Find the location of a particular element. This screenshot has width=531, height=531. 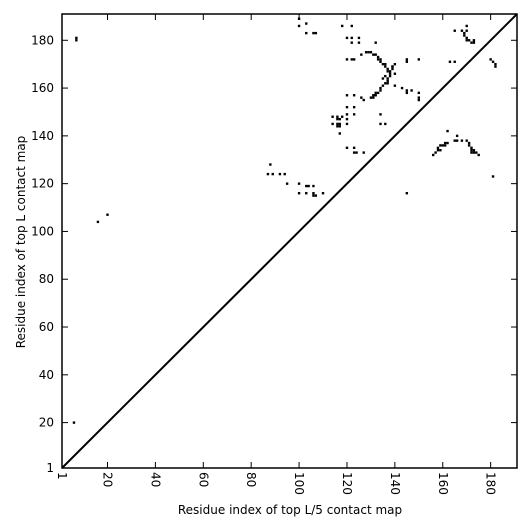

y-tick-label: 80 is located at coordinates (46, 279).